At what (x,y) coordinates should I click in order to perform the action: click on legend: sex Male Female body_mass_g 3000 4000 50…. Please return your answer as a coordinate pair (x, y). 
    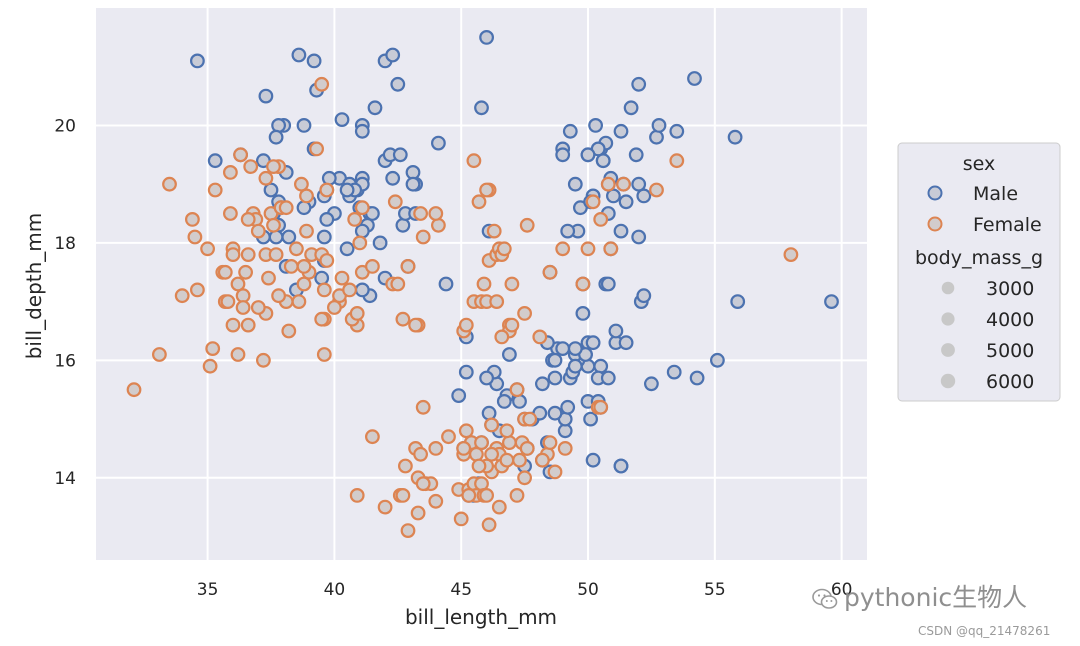
    Looking at the image, I should click on (979, 272).